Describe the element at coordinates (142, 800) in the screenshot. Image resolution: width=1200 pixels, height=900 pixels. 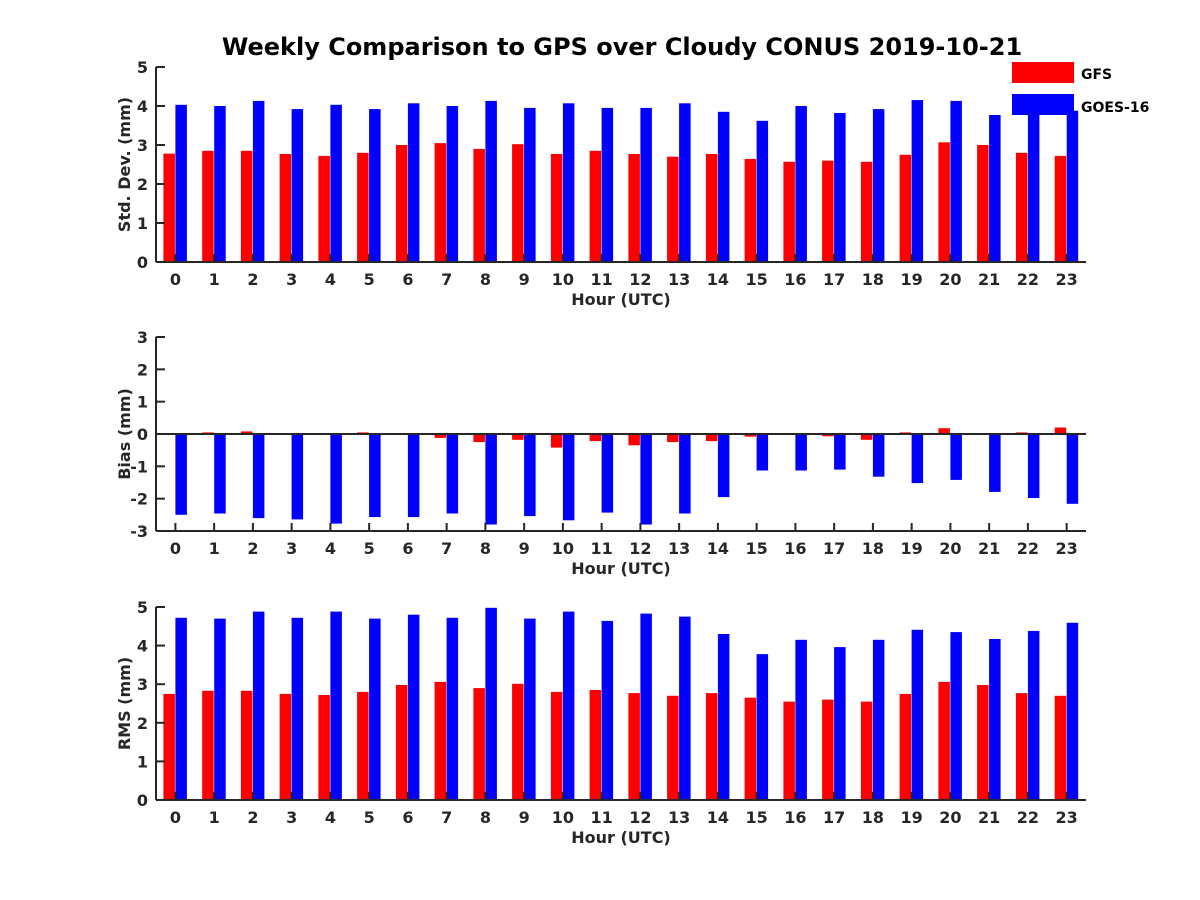
I see `y-tick-label: 0` at that location.